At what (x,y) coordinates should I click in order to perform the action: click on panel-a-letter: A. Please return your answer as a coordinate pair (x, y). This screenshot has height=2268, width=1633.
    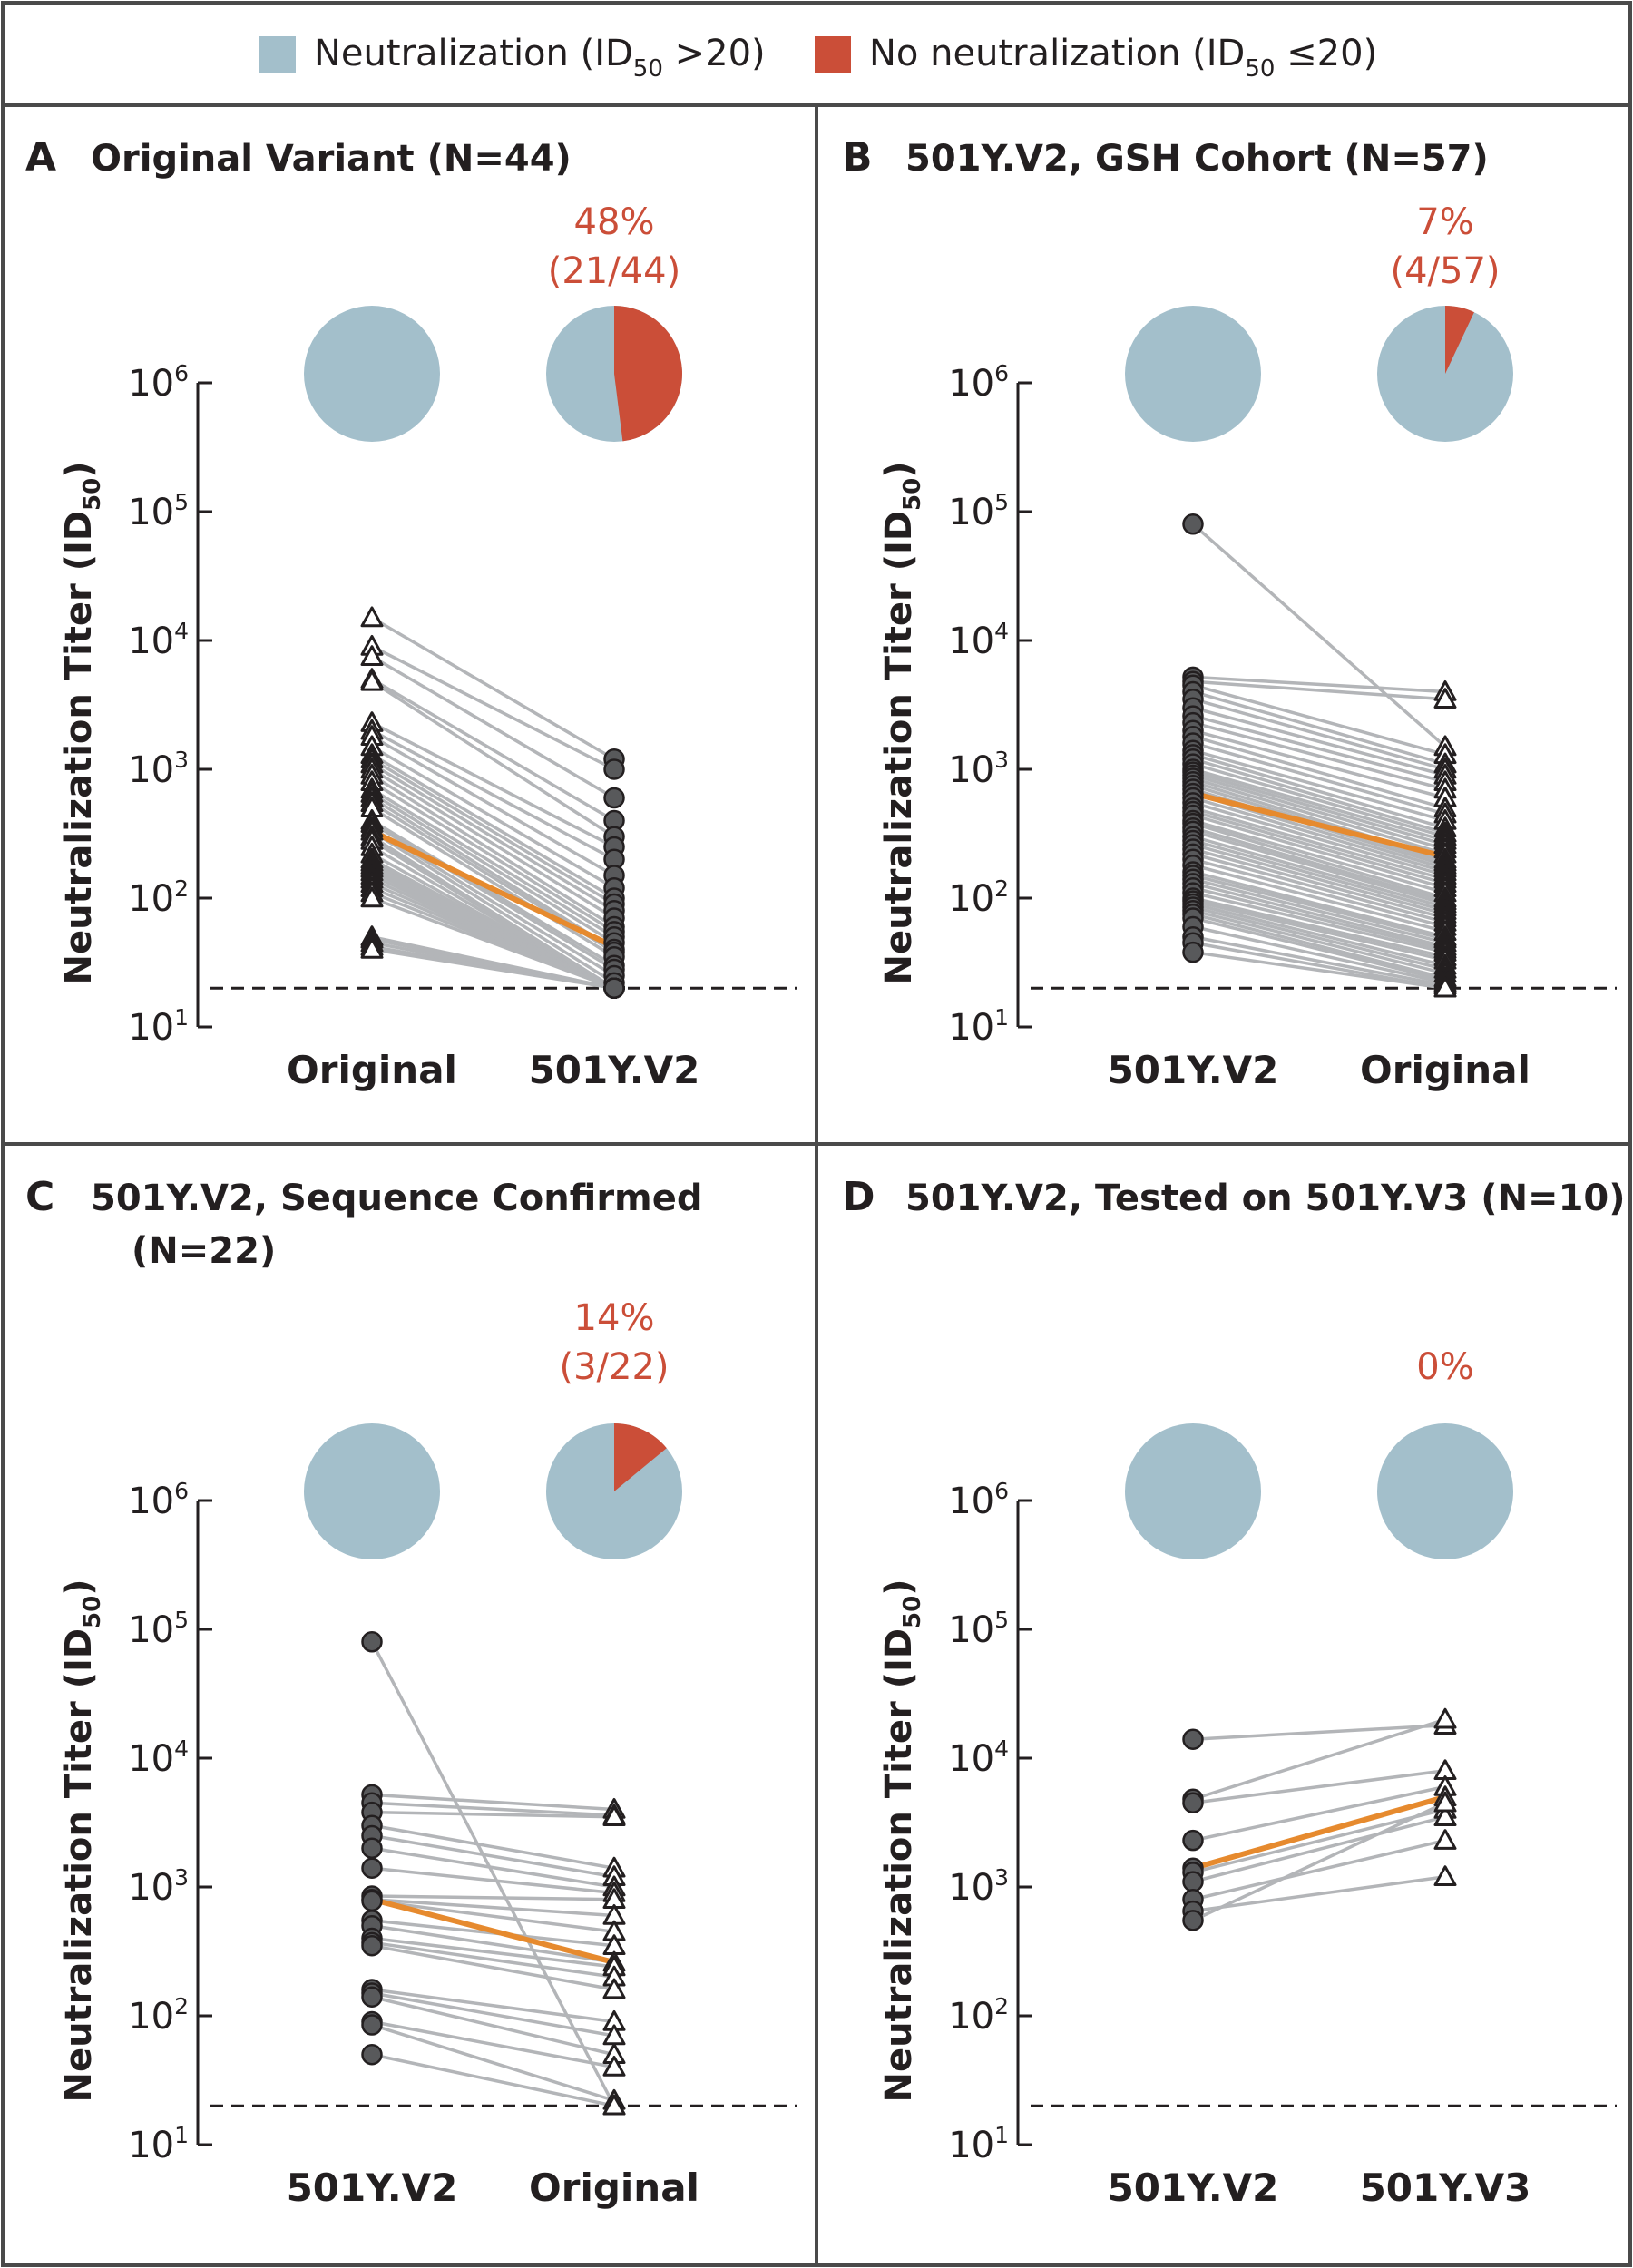
    Looking at the image, I should click on (40, 157).